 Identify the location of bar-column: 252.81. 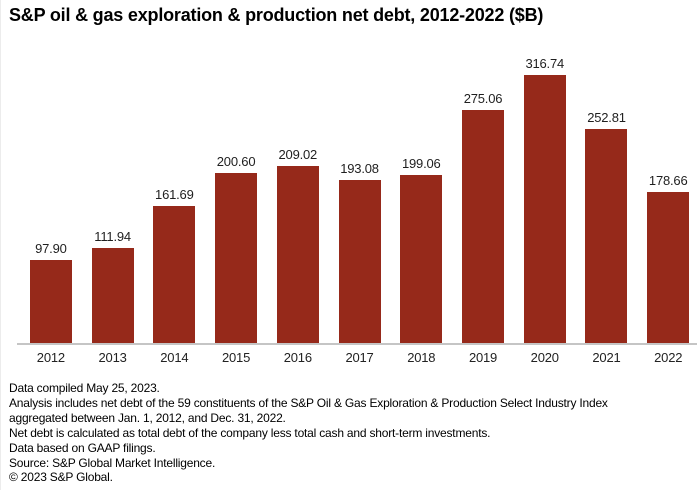
(607, 199).